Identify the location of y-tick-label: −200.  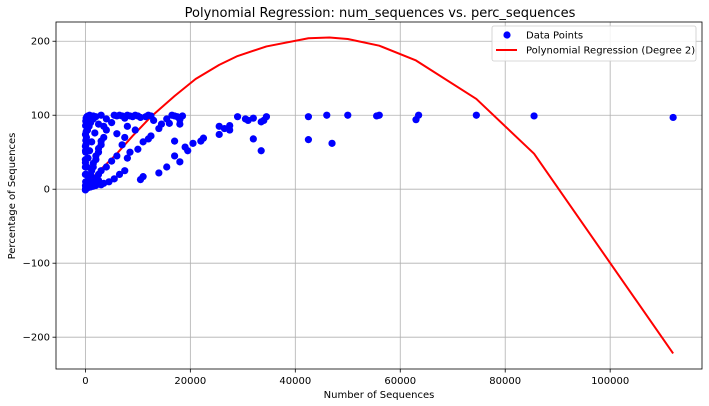
(36, 338).